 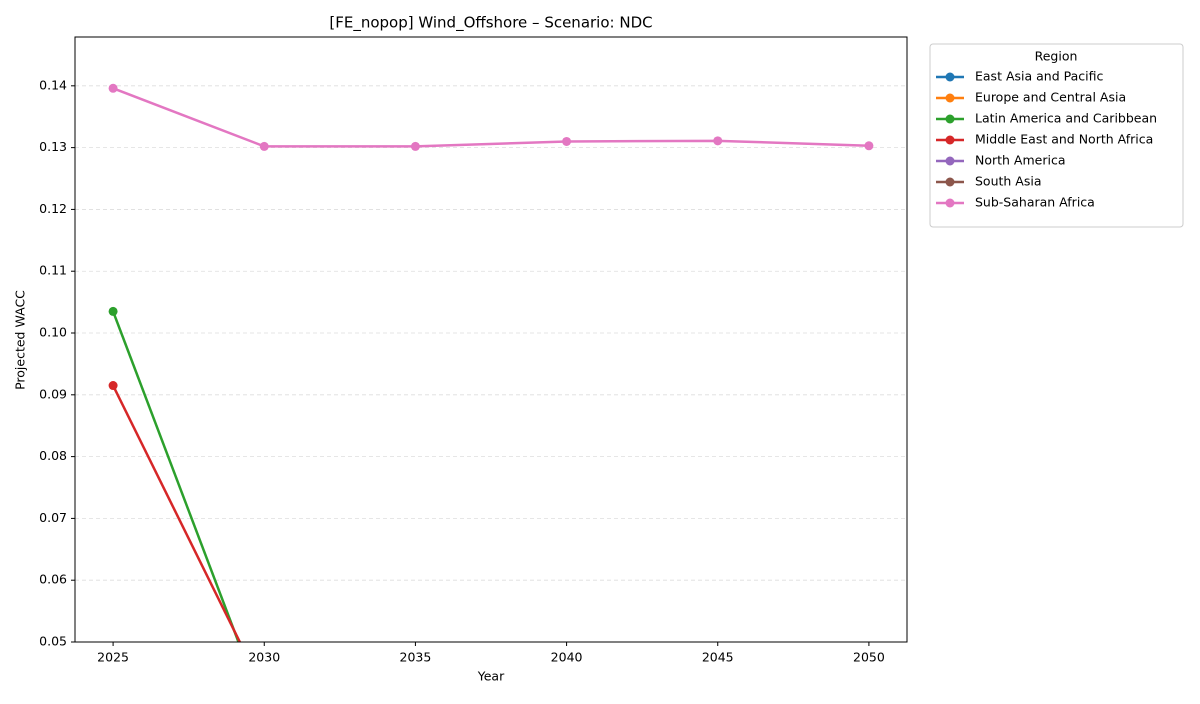 What do you see at coordinates (53, 579) in the screenshot?
I see `y-tick-label: 0.06` at bounding box center [53, 579].